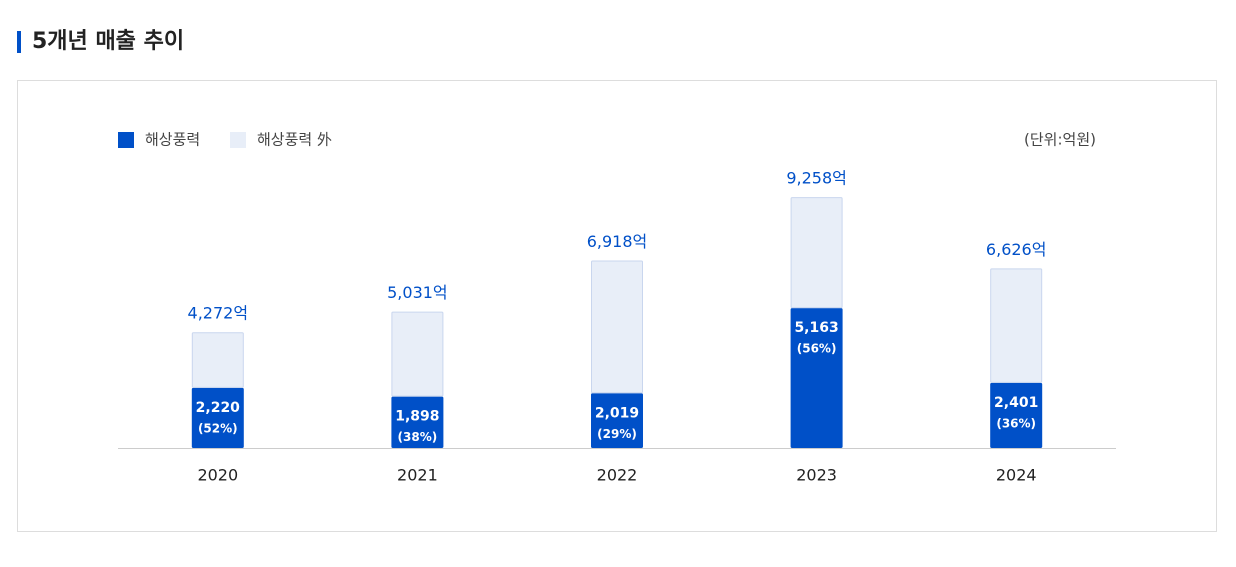 The width and height of the screenshot is (1236, 567). Describe the element at coordinates (817, 349) in the screenshot. I see `percent-label: (56%)` at that location.